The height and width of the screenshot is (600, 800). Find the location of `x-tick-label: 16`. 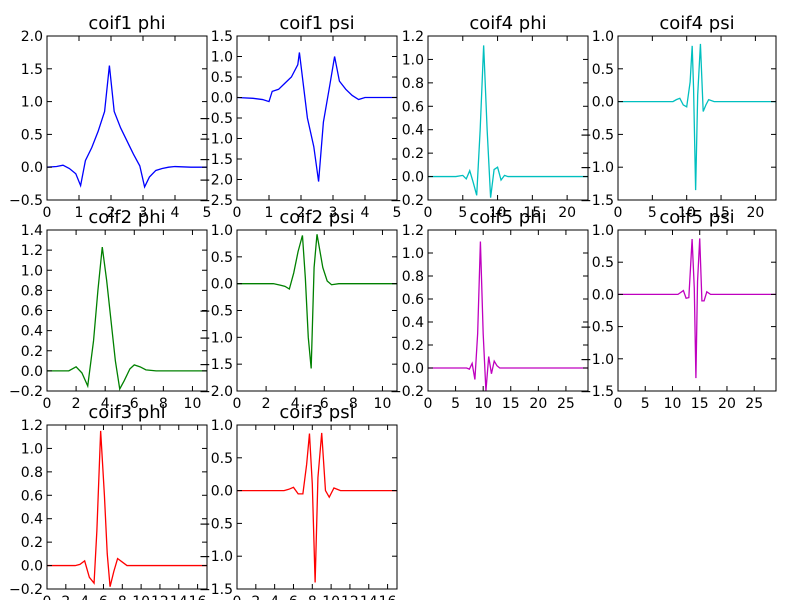

x-tick-label: 16 is located at coordinates (198, 597).